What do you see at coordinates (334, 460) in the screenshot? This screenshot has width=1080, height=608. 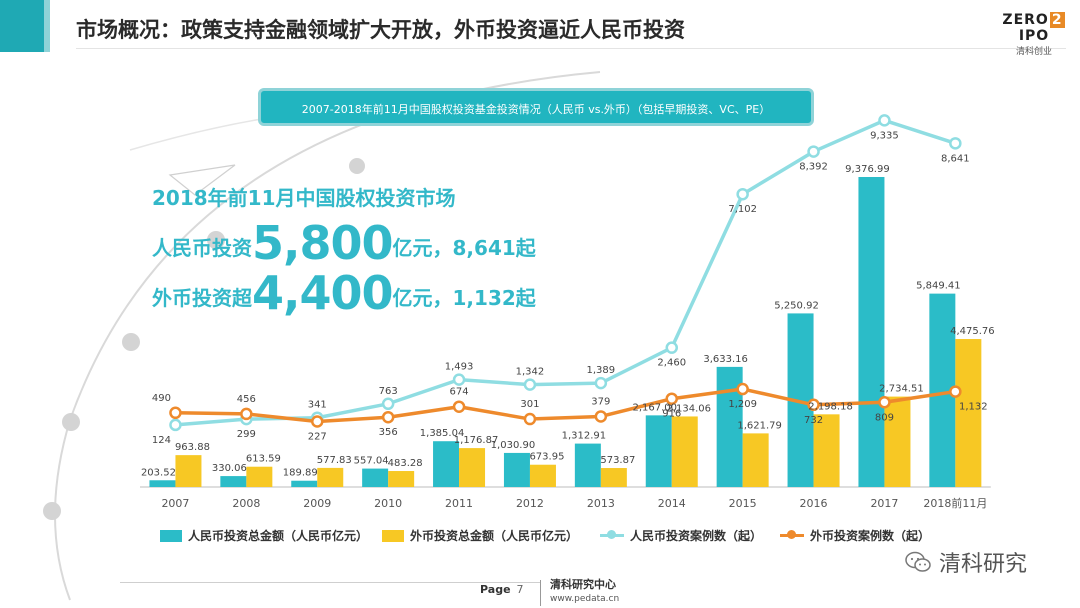 I see `data-label-fx-amount: 577.83` at bounding box center [334, 460].